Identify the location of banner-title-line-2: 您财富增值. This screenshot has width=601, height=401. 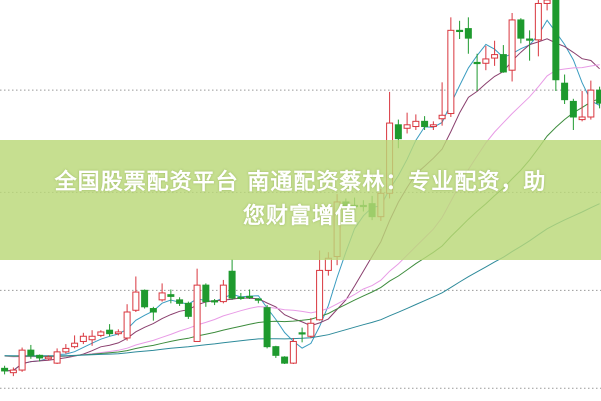
(300, 216).